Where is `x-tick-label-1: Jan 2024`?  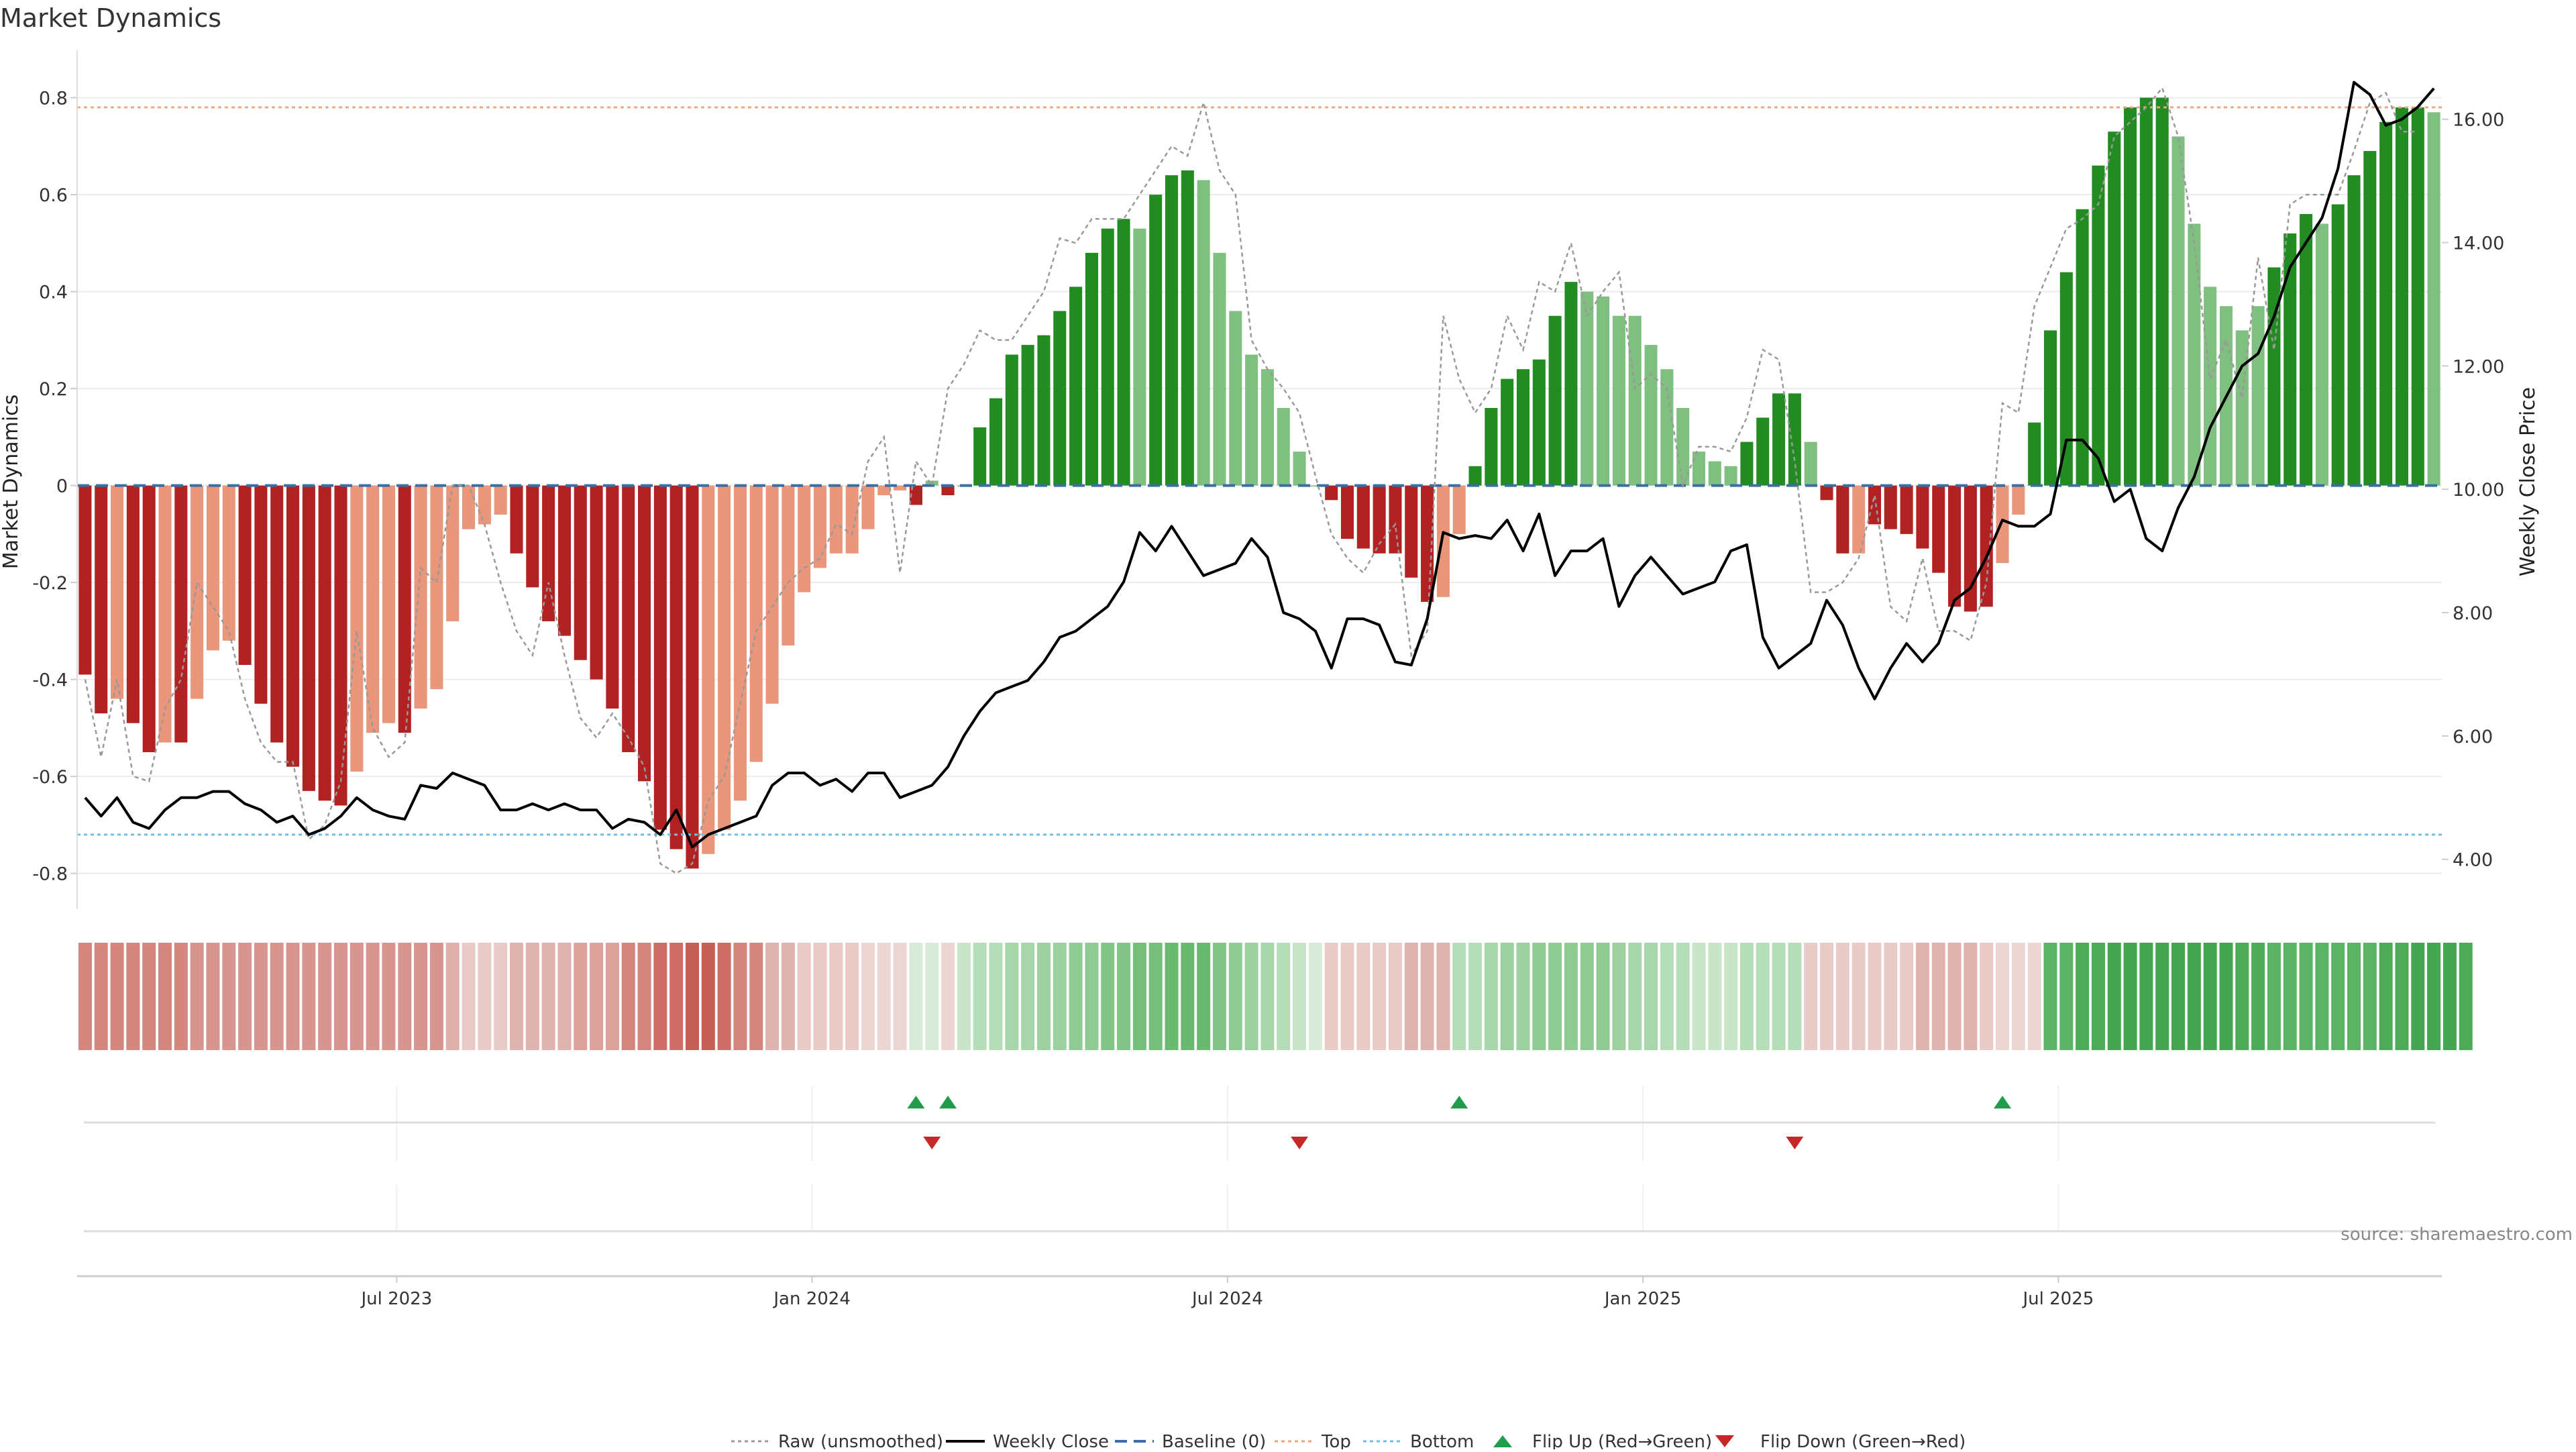
x-tick-label-1: Jan 2024 is located at coordinates (811, 1299).